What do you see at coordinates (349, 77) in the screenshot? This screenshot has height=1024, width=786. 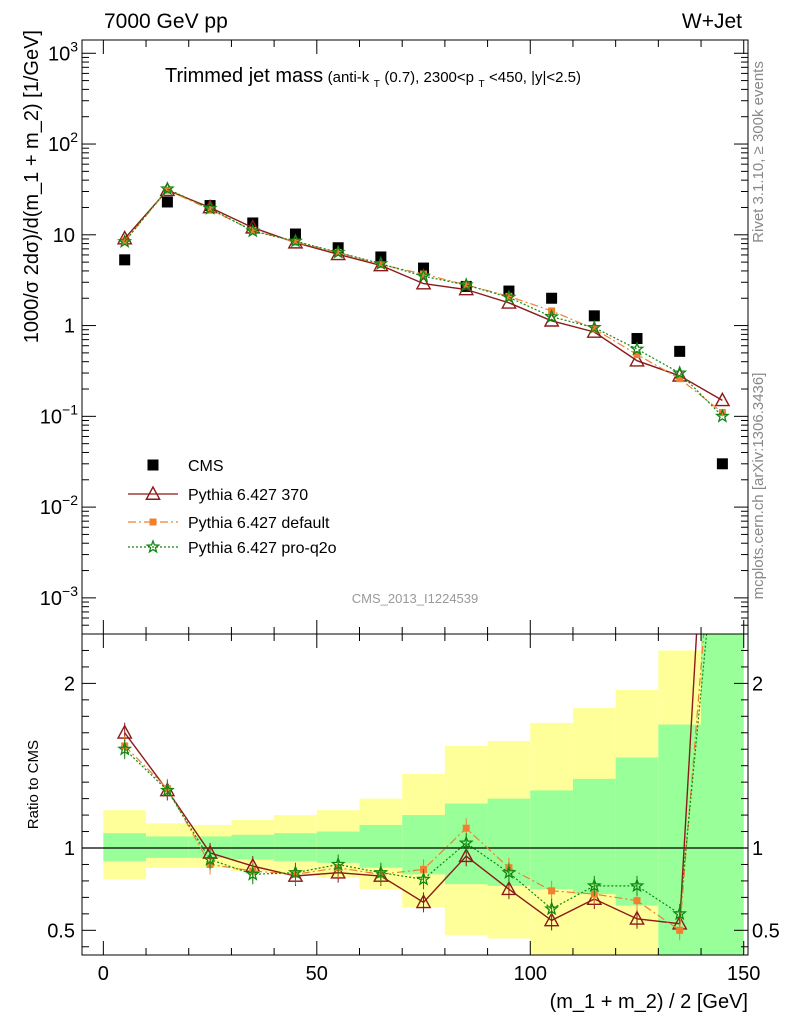 I see `plot-title-detail-1: (anti-k` at bounding box center [349, 77].